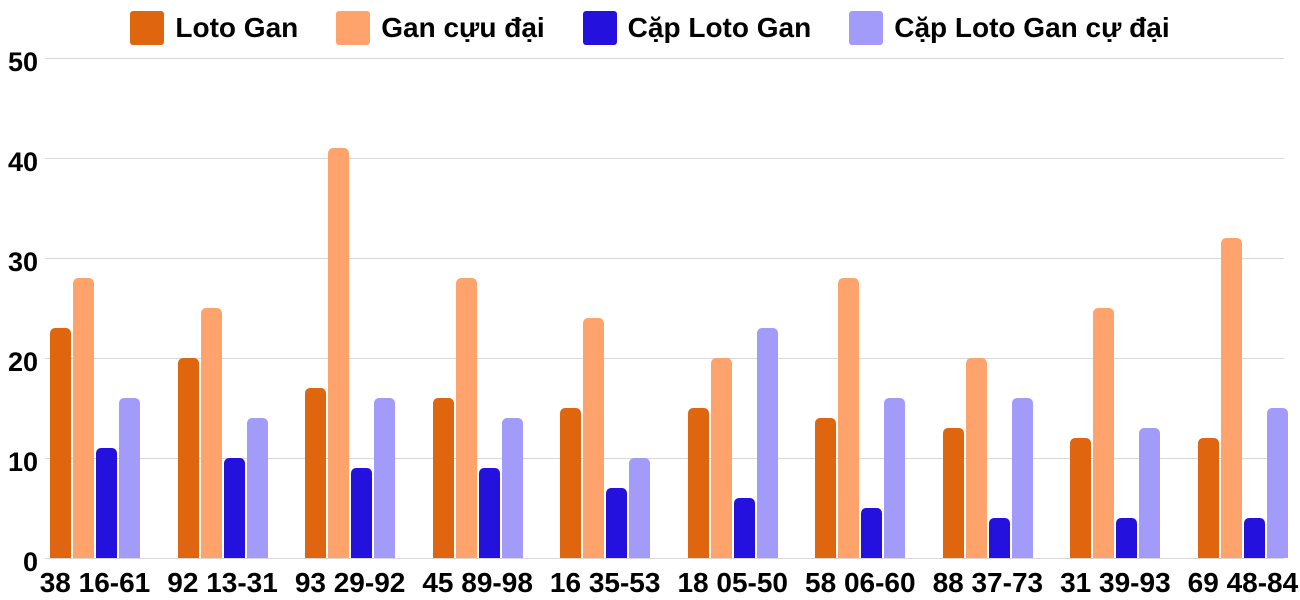 The width and height of the screenshot is (1300, 600). What do you see at coordinates (22, 462) in the screenshot?
I see `y-tick-label: 10` at bounding box center [22, 462].